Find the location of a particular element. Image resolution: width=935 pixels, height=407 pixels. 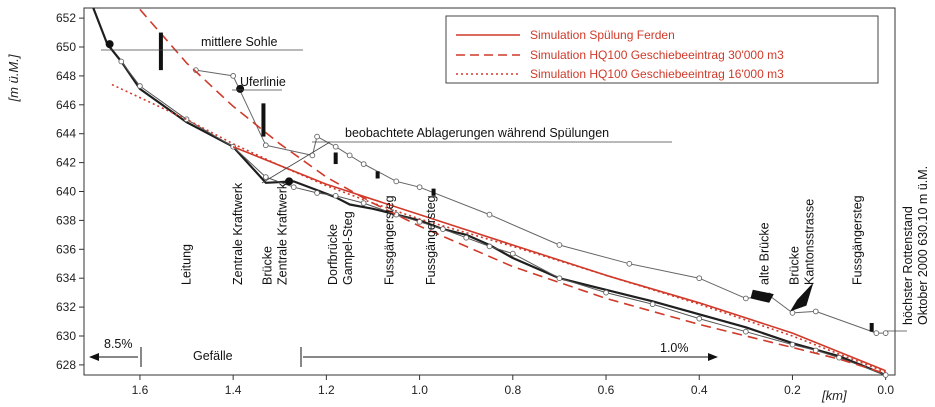

location-label: Kantonsstrasse is located at coordinates (809, 242).